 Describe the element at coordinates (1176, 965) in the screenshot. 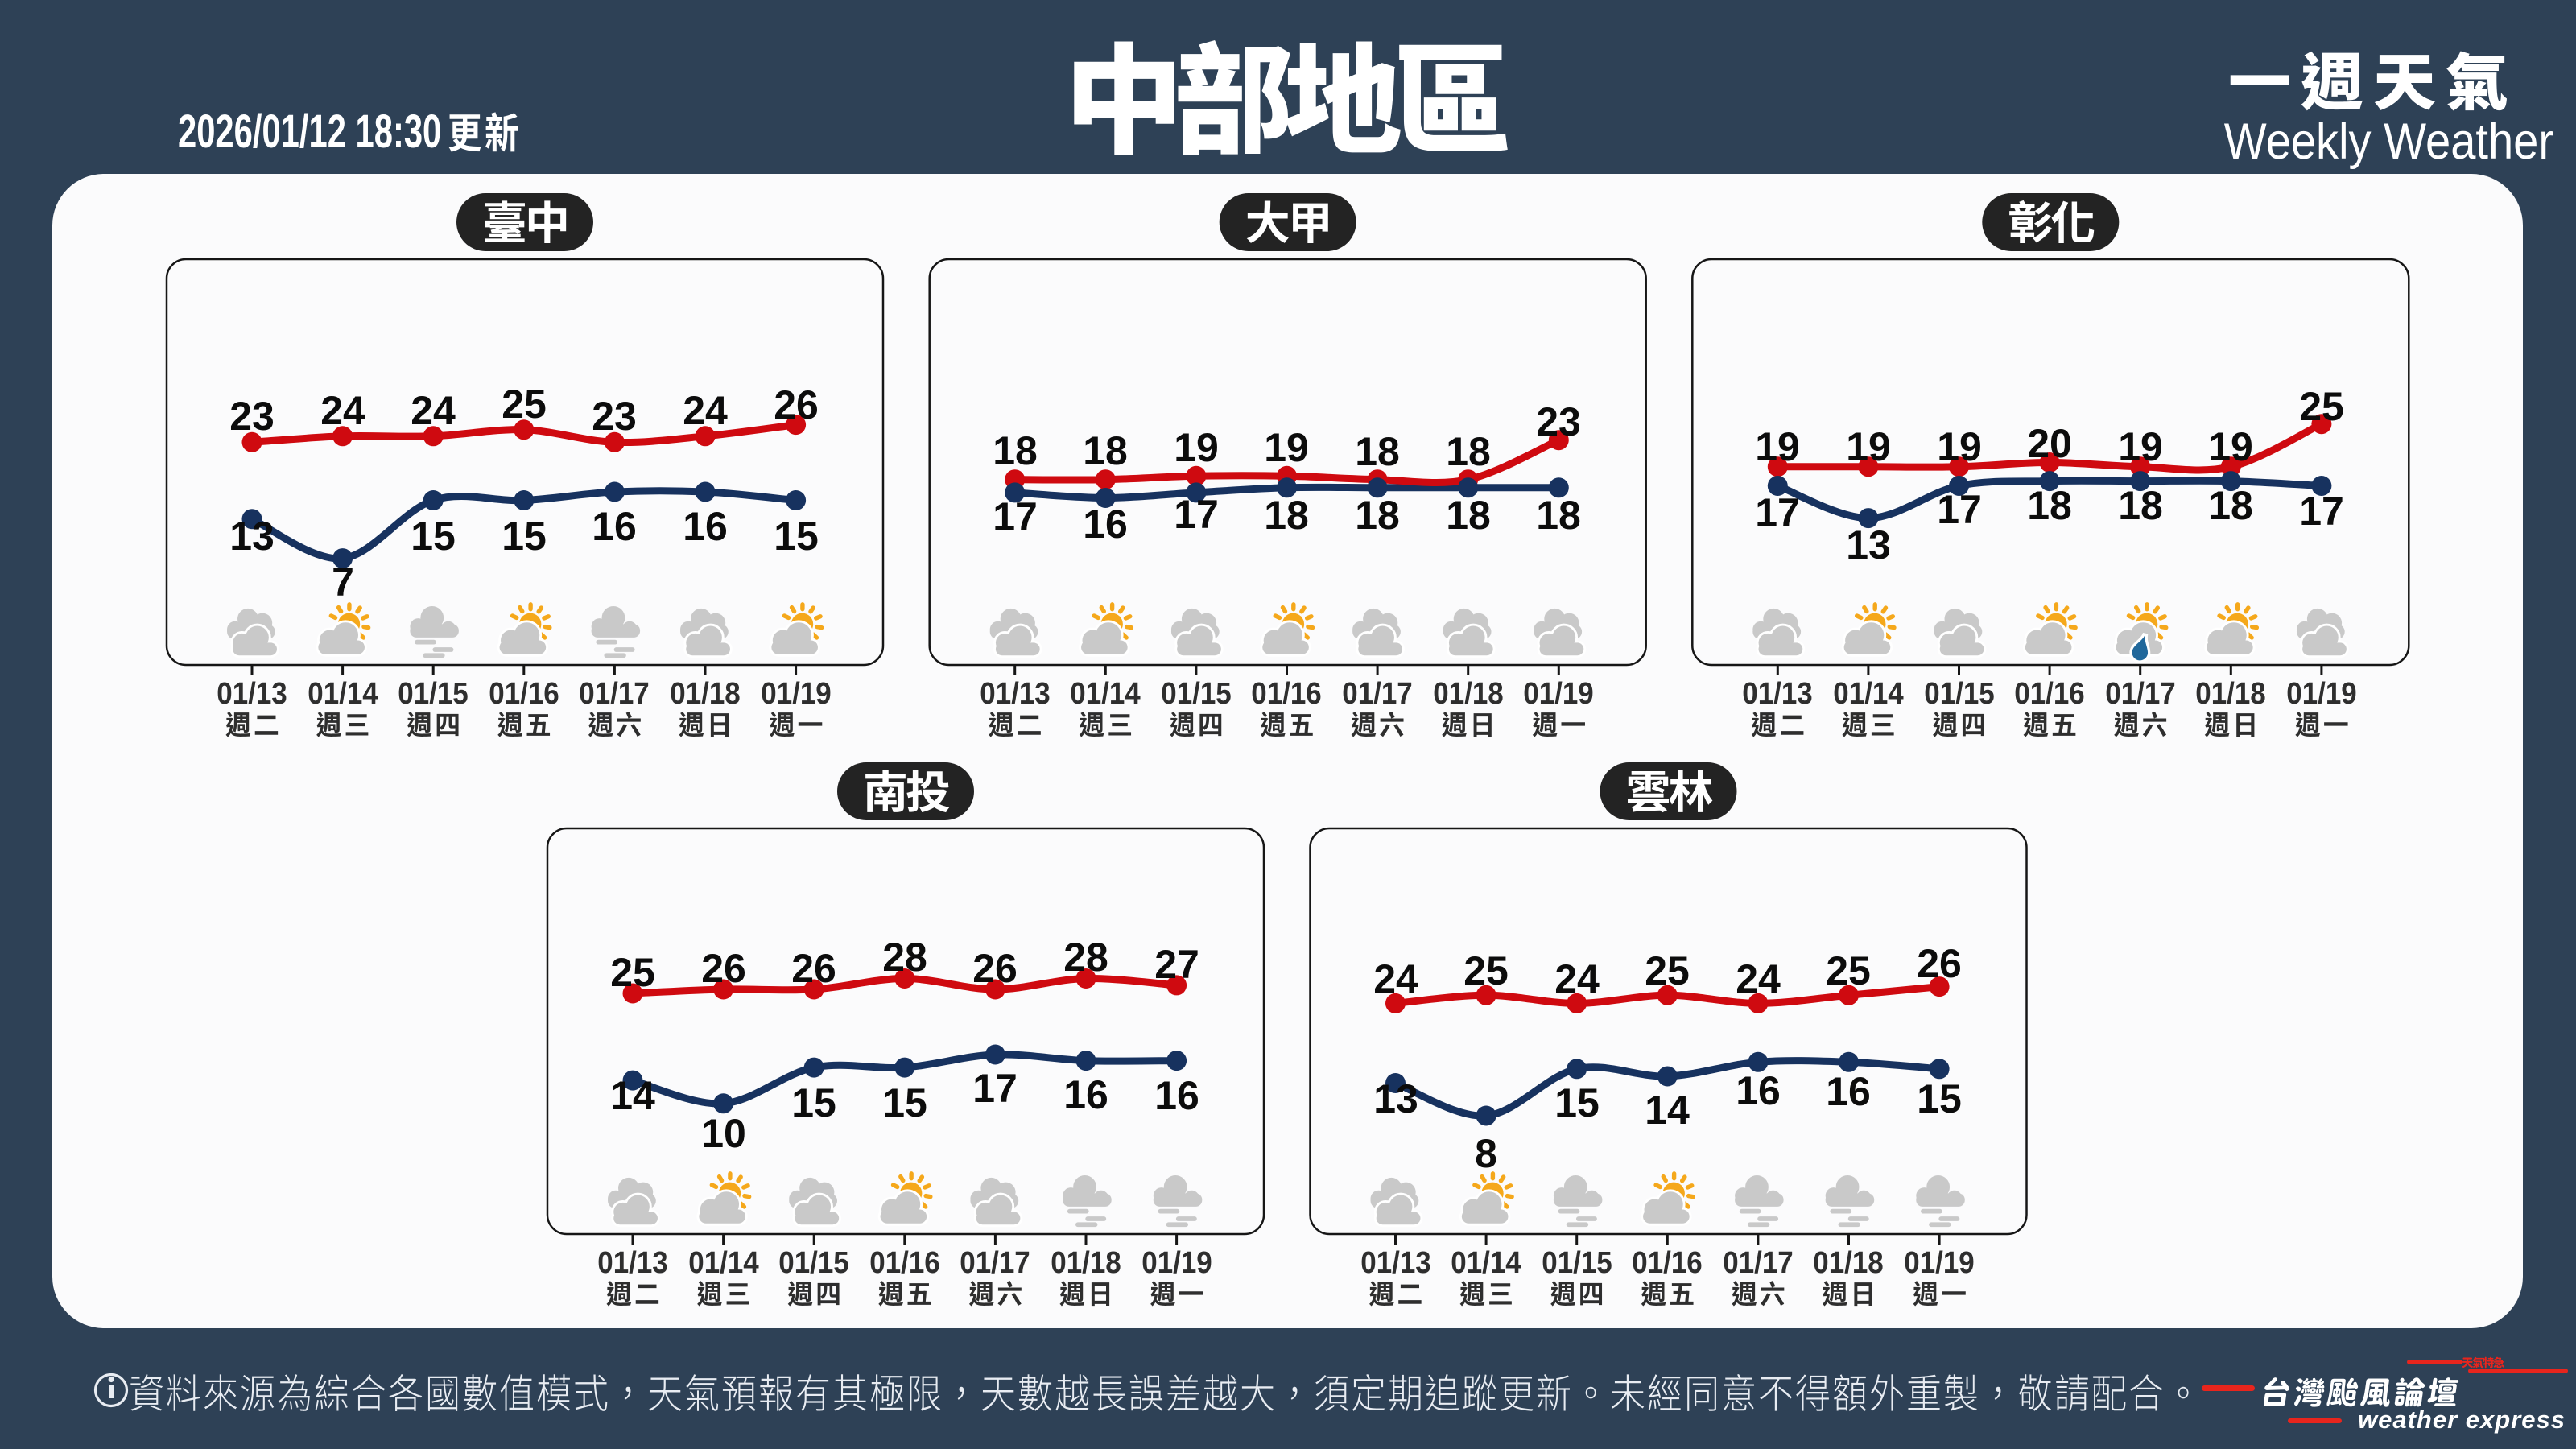

I see `svg-text: 27` at that location.